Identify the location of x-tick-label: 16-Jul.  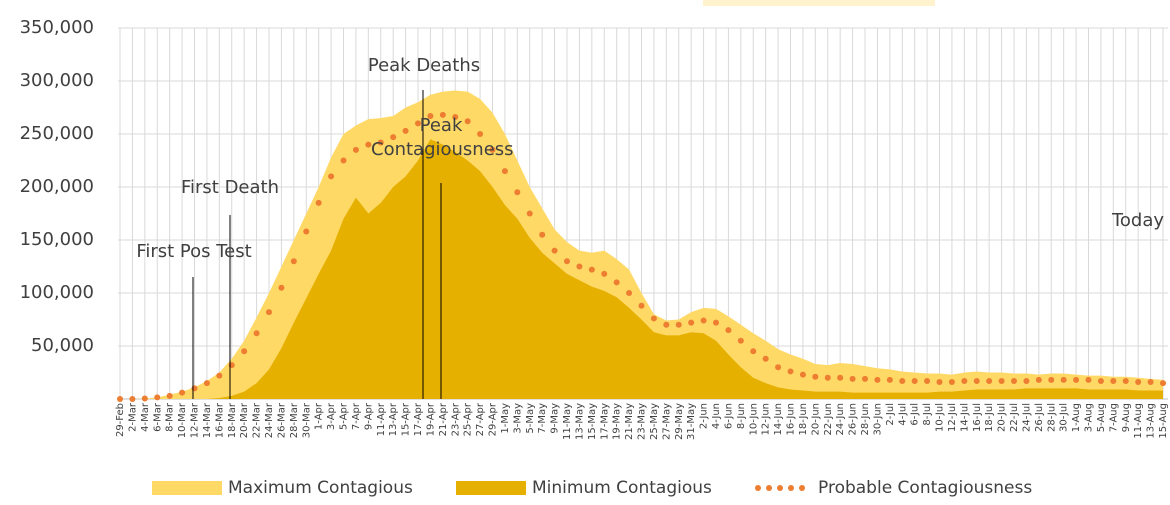
(977, 417).